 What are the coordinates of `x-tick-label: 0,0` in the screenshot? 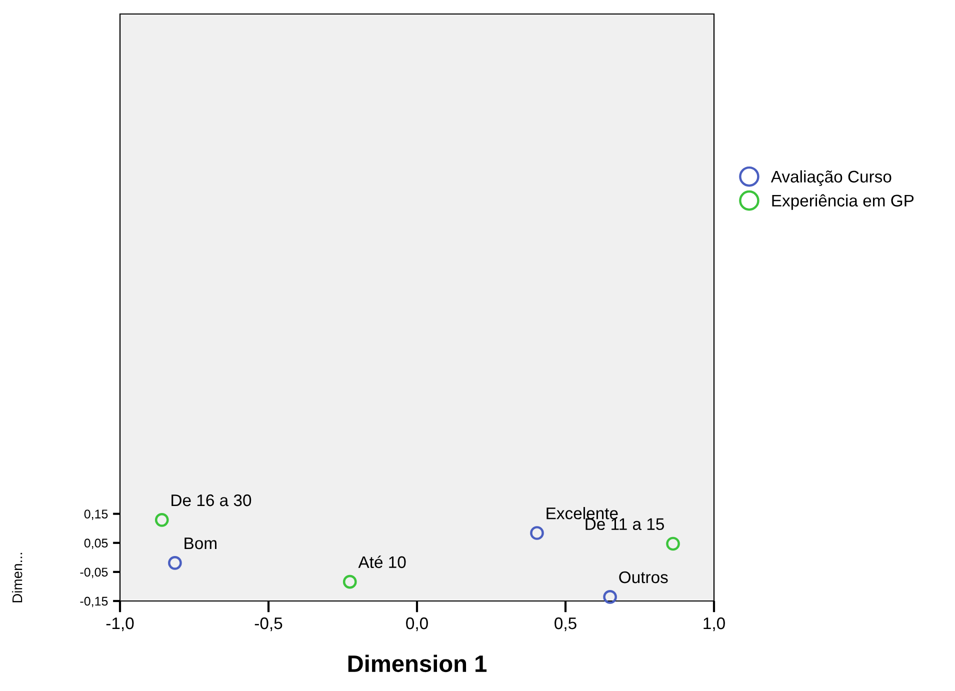 It's located at (417, 624).